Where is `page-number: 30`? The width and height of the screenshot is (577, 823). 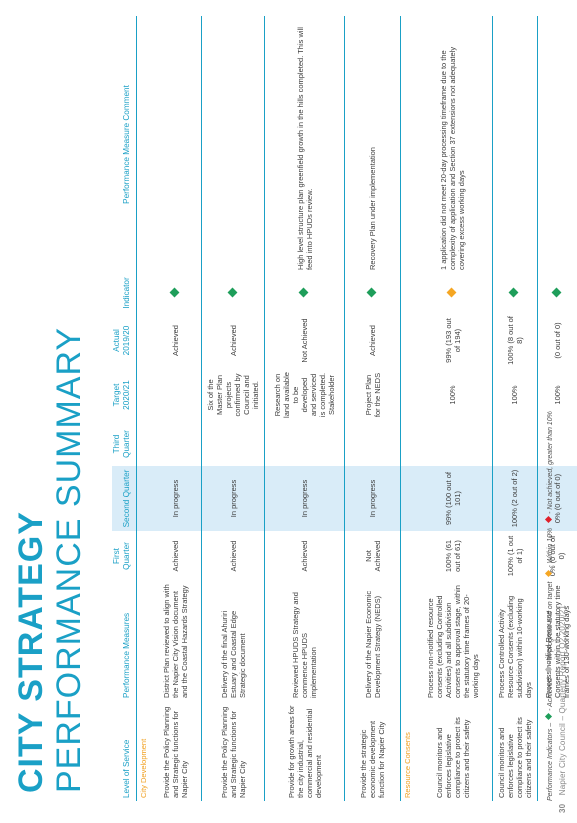
page-number: 30 is located at coordinates (562, 808).